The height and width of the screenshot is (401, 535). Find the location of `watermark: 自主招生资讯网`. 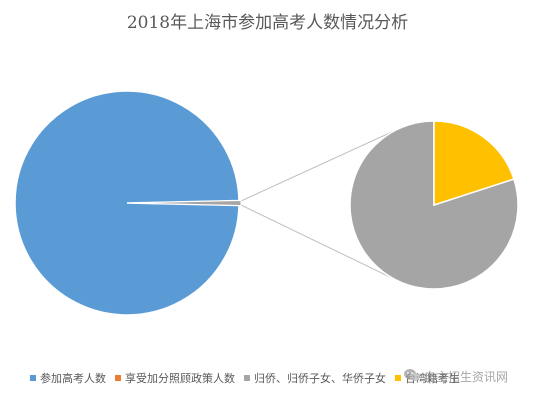

watermark: 自主招生资讯网 is located at coordinates (456, 376).